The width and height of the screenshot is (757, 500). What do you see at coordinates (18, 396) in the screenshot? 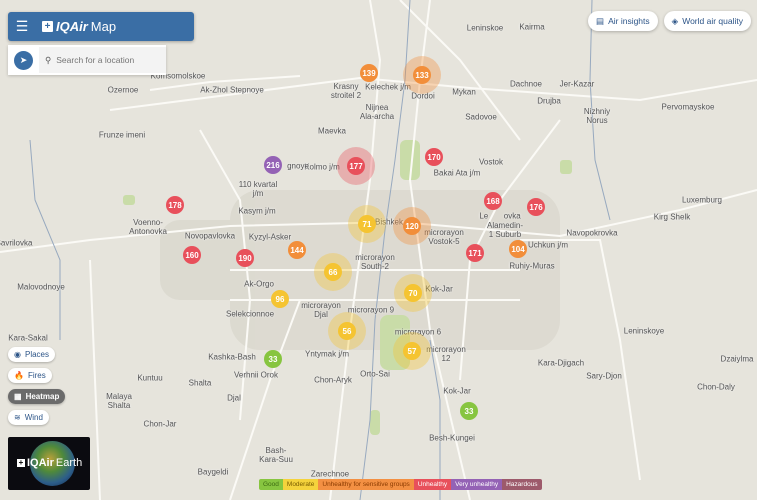
I see `heatmap-icon: ▦` at bounding box center [18, 396].